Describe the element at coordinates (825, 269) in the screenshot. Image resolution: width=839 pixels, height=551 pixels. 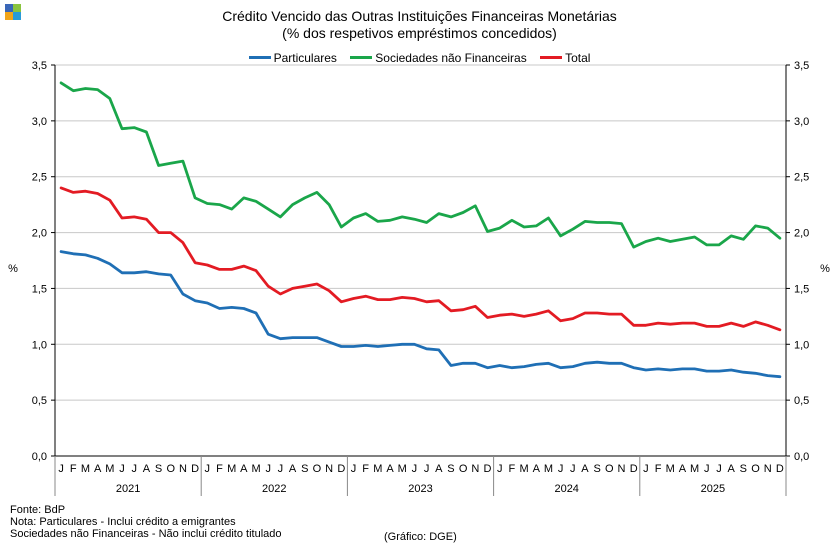
I see `y-axis-label-right: %` at that location.